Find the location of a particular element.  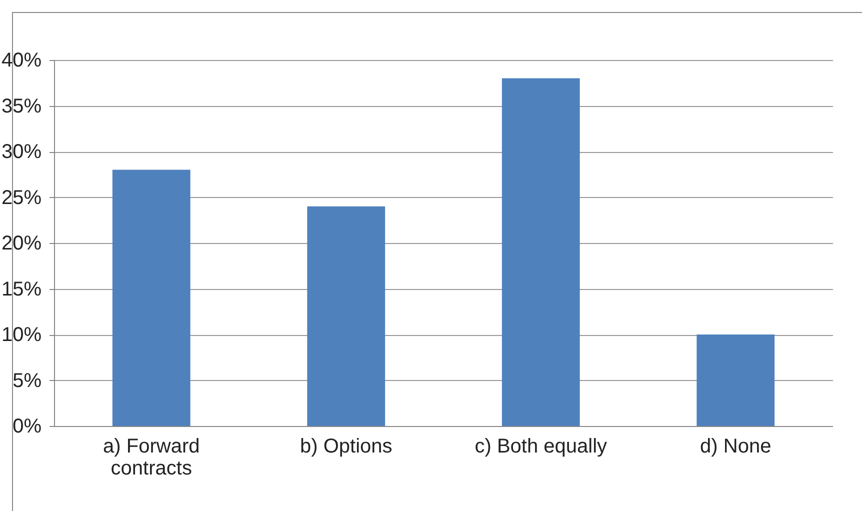

x-tick-label: b) Options is located at coordinates (346, 447).